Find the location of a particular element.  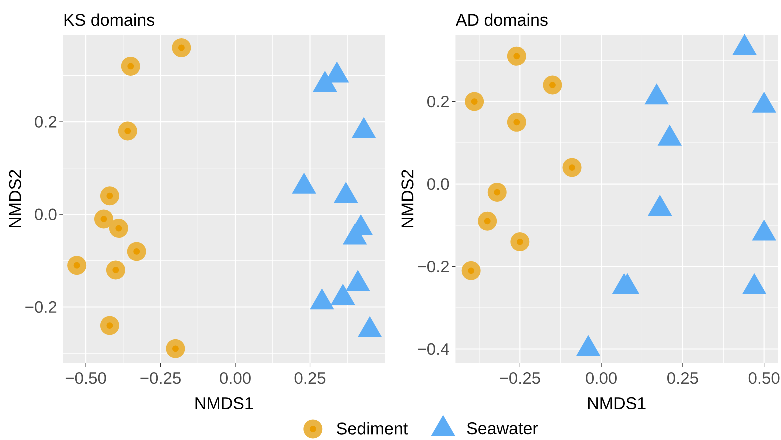

chart-title: KS domains is located at coordinates (109, 20).